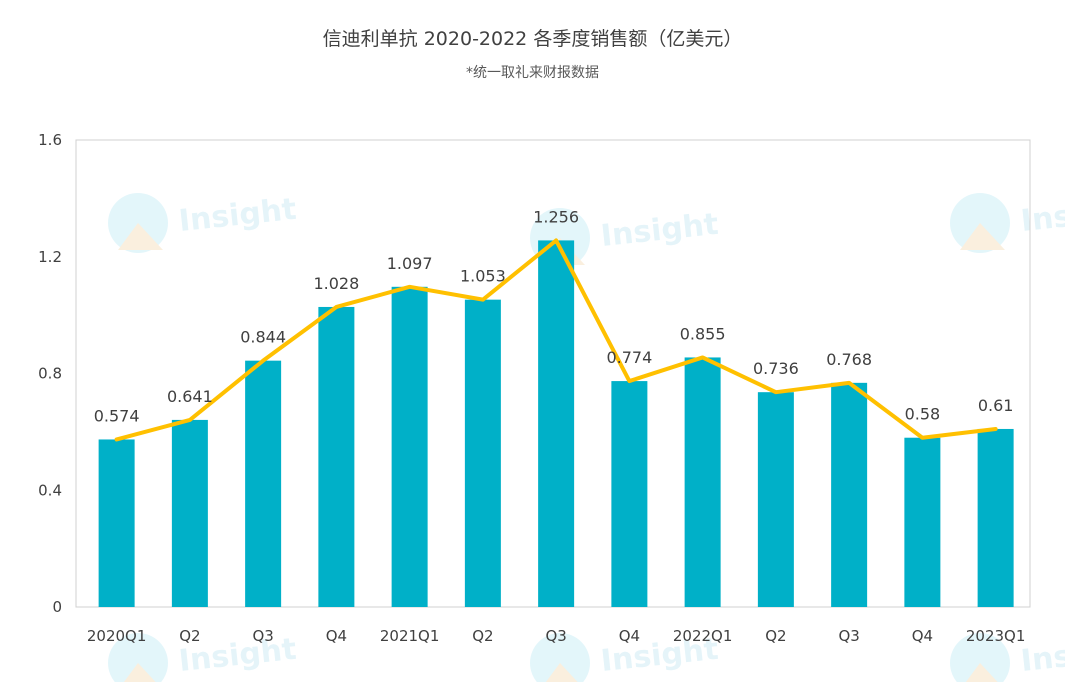  I want to click on data-label: 0.855, so click(703, 333).